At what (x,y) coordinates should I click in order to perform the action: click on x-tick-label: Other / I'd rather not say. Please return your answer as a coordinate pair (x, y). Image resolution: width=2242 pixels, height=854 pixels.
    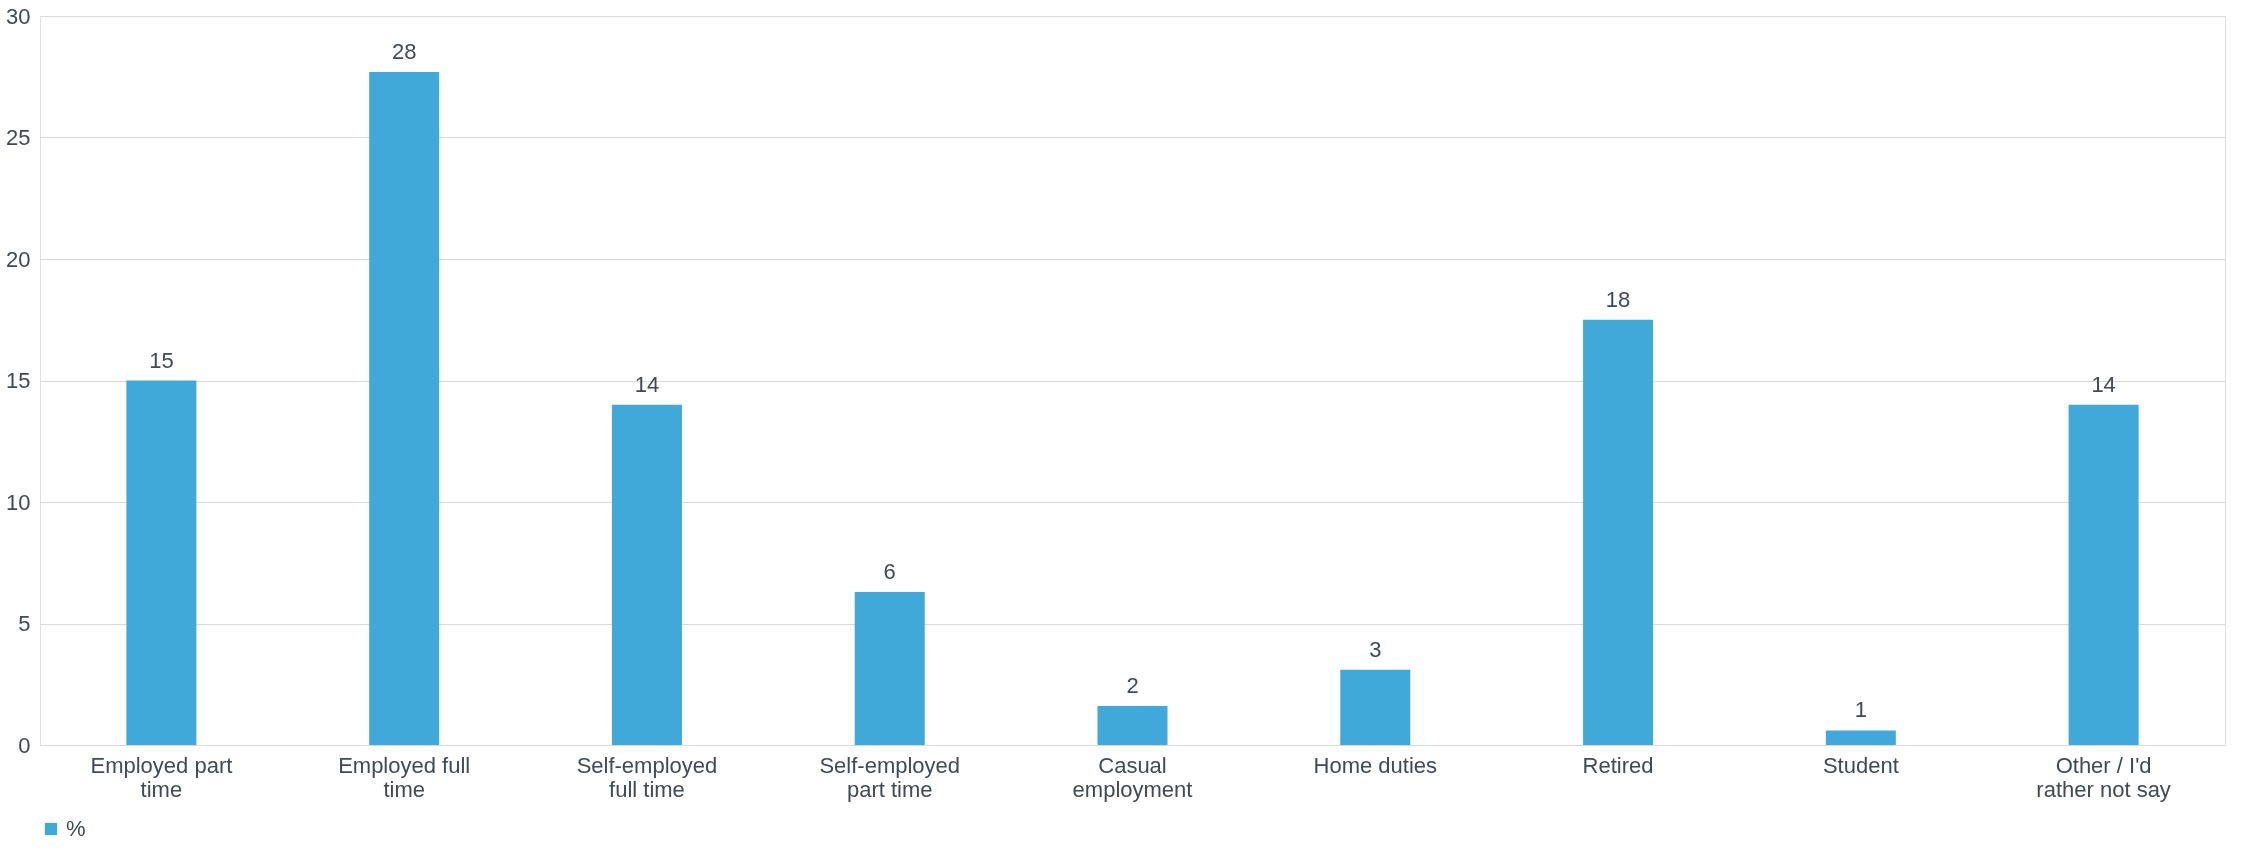
    Looking at the image, I should click on (2103, 777).